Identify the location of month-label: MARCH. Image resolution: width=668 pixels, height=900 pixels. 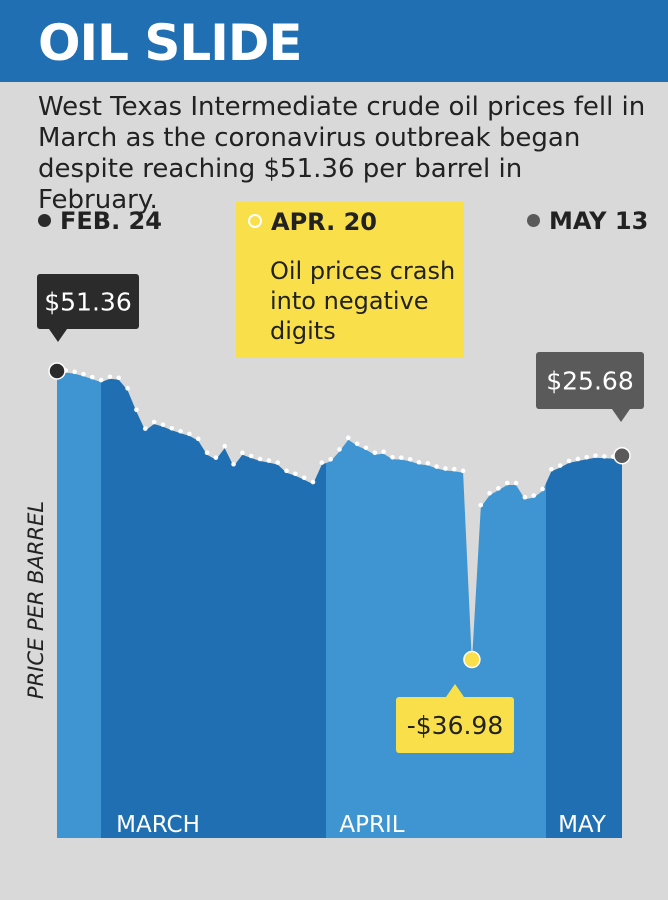
(158, 825).